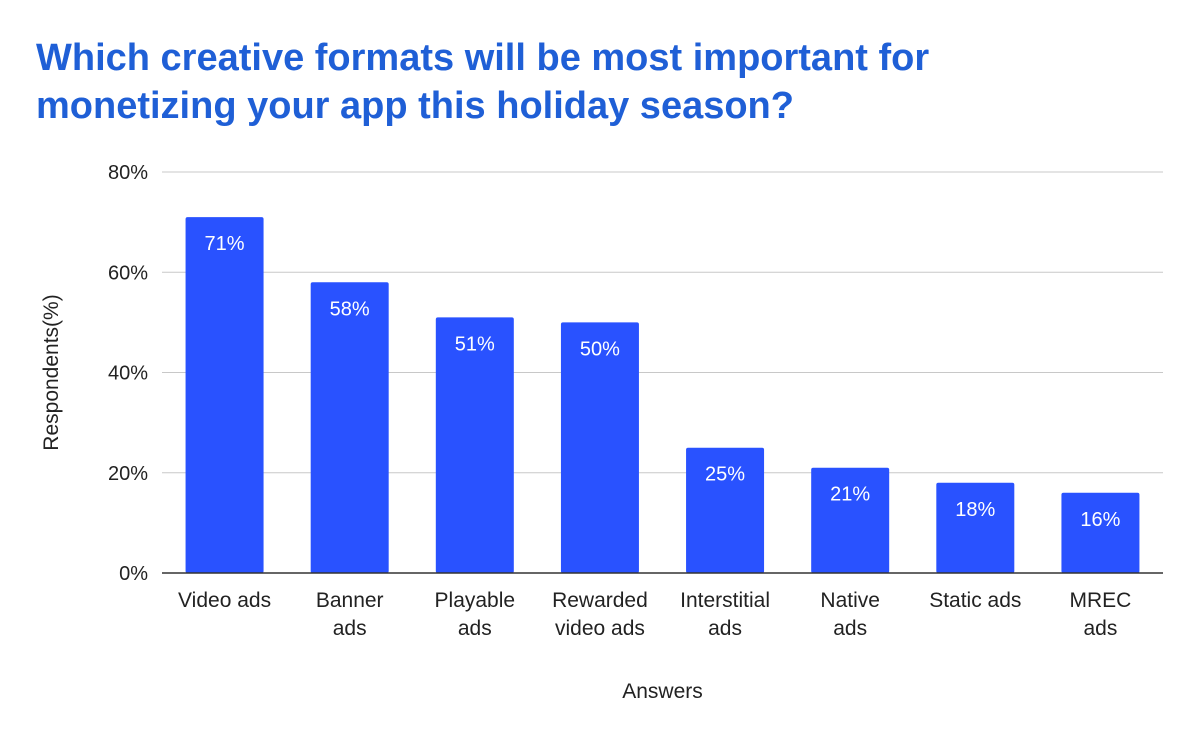 The image size is (1200, 742). I want to click on y-tick-label: 0%, so click(133, 574).